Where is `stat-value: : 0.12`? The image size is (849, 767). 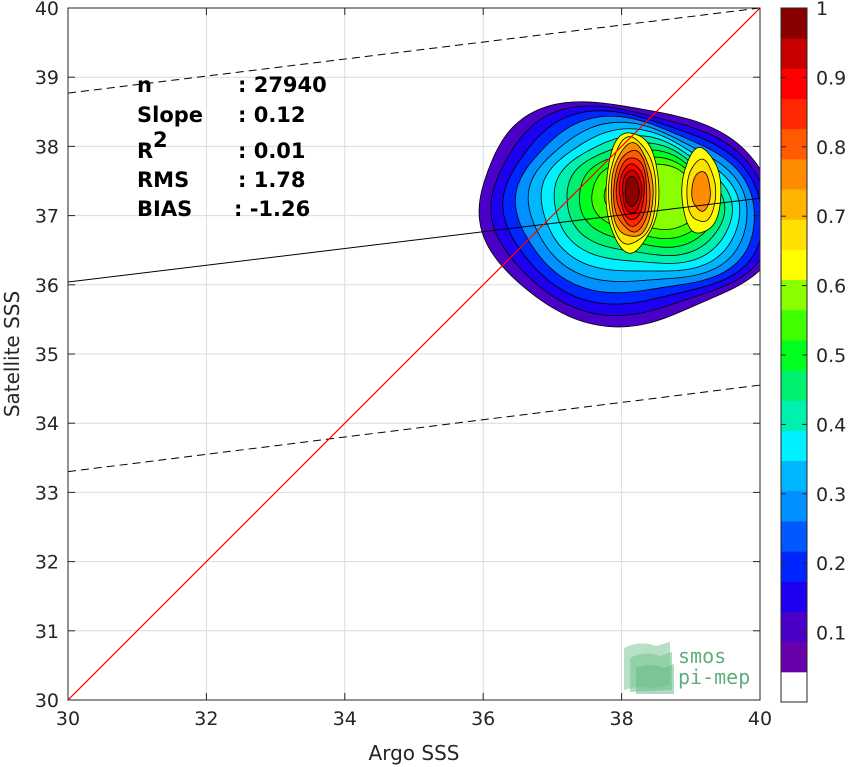
stat-value: : 0.12 is located at coordinates (272, 115).